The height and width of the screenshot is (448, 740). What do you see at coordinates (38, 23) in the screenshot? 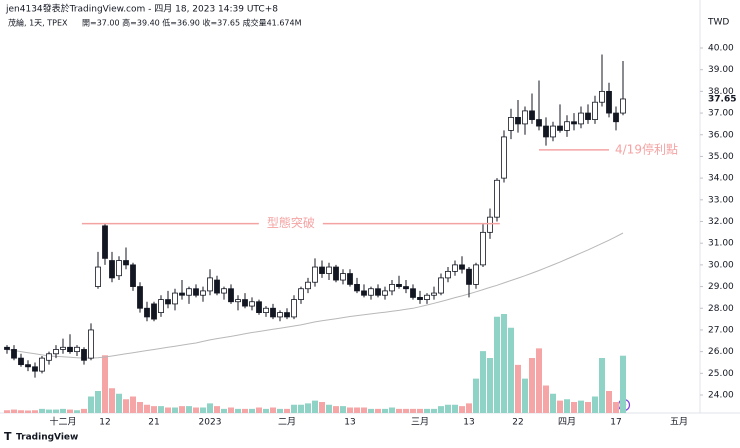
I see `symbol: 茂綸, 1天, TPEX` at bounding box center [38, 23].